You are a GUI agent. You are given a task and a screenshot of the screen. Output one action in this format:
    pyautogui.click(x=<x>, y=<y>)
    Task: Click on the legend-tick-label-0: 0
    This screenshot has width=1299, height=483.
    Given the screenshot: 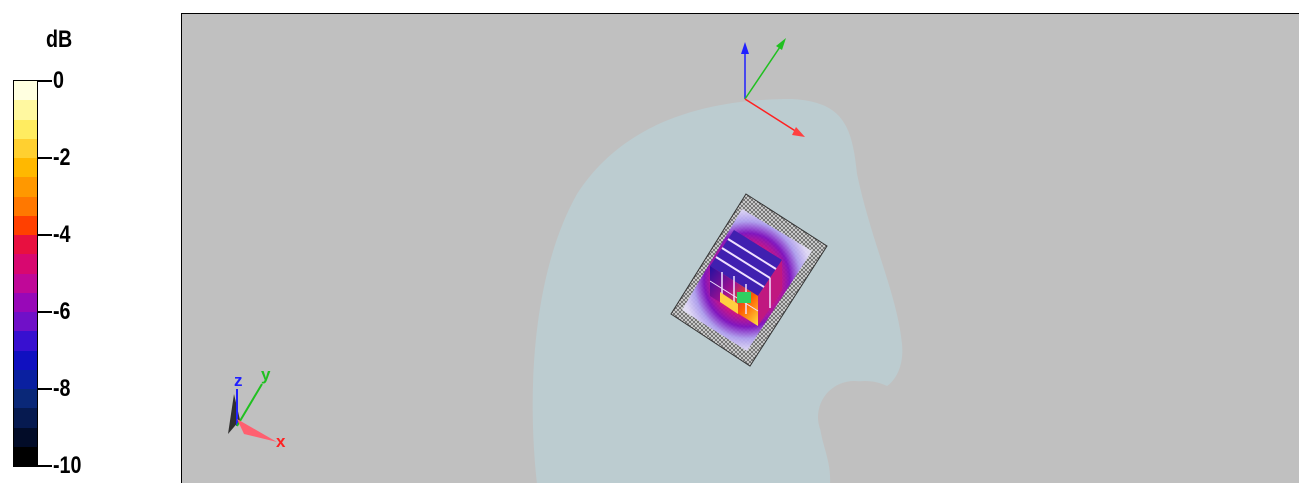 What is the action you would take?
    pyautogui.click(x=58, y=80)
    